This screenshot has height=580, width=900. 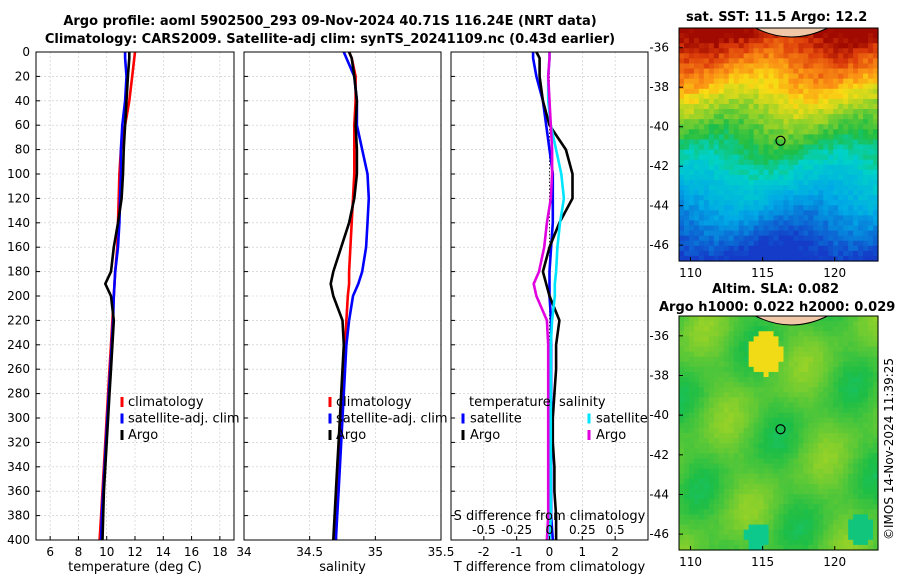 What do you see at coordinates (550, 530) in the screenshot?
I see `top-tick-label: 0` at bounding box center [550, 530].